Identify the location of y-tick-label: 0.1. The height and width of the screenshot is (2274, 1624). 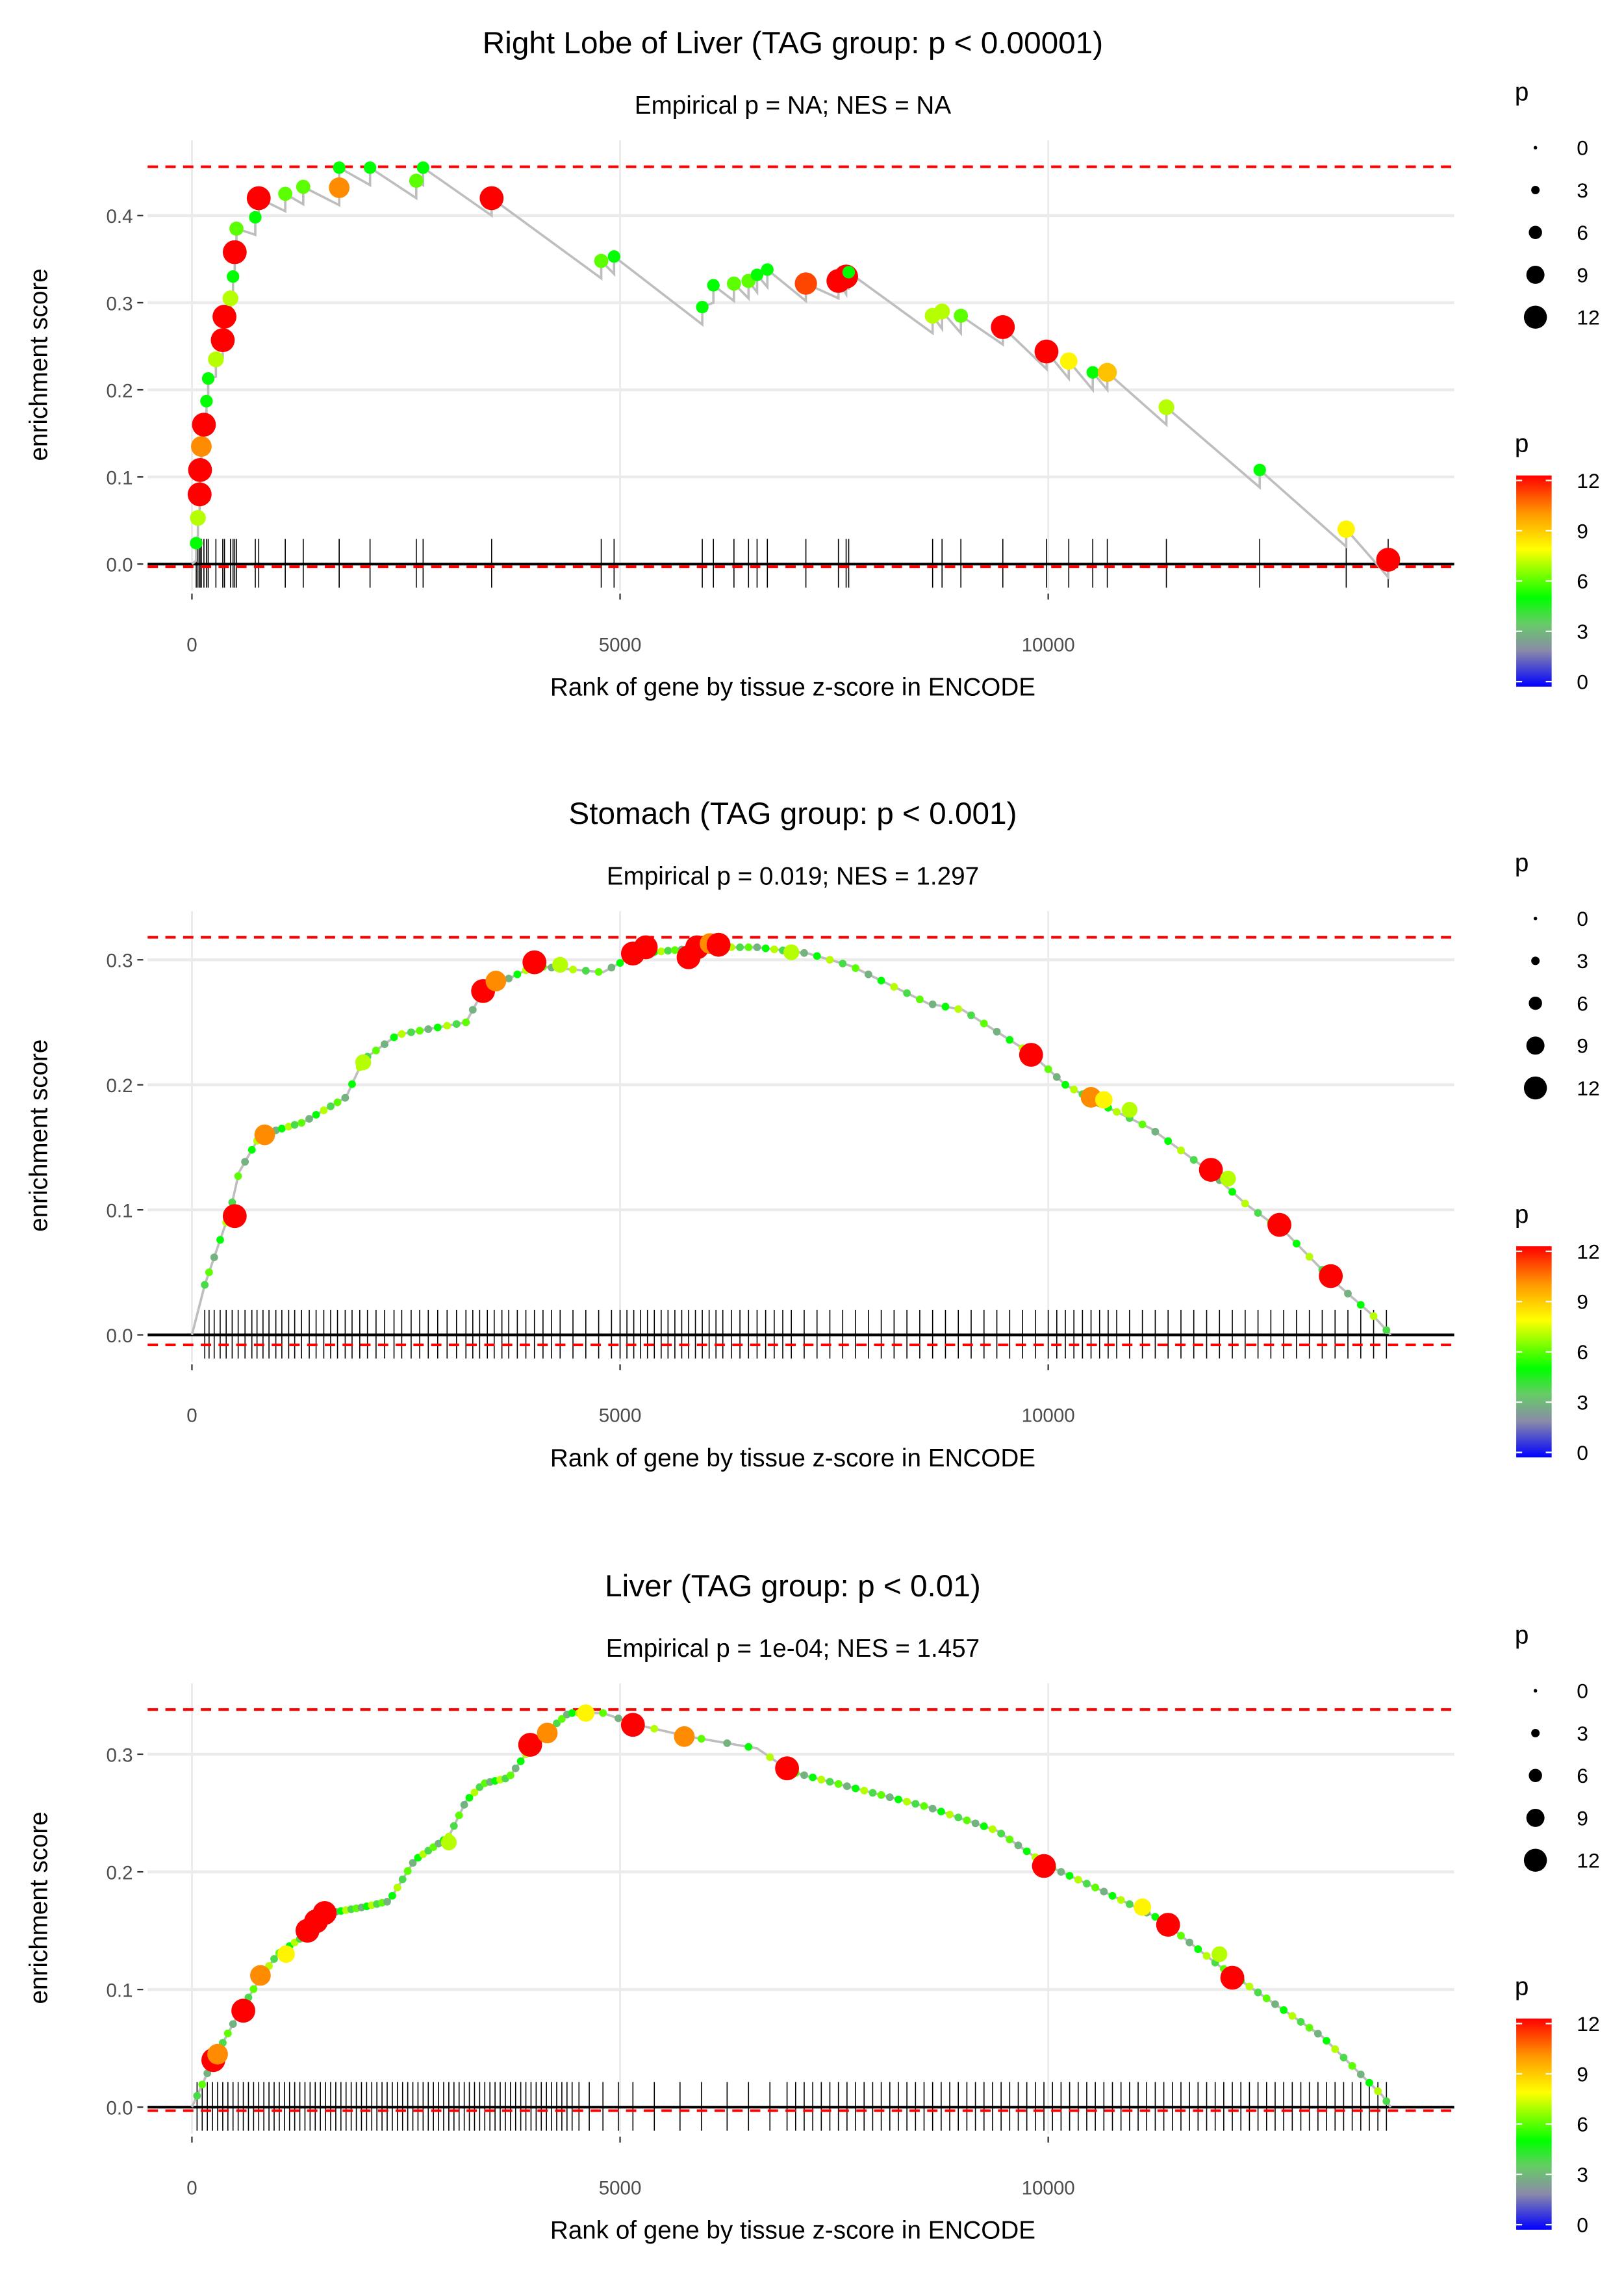
(119, 478).